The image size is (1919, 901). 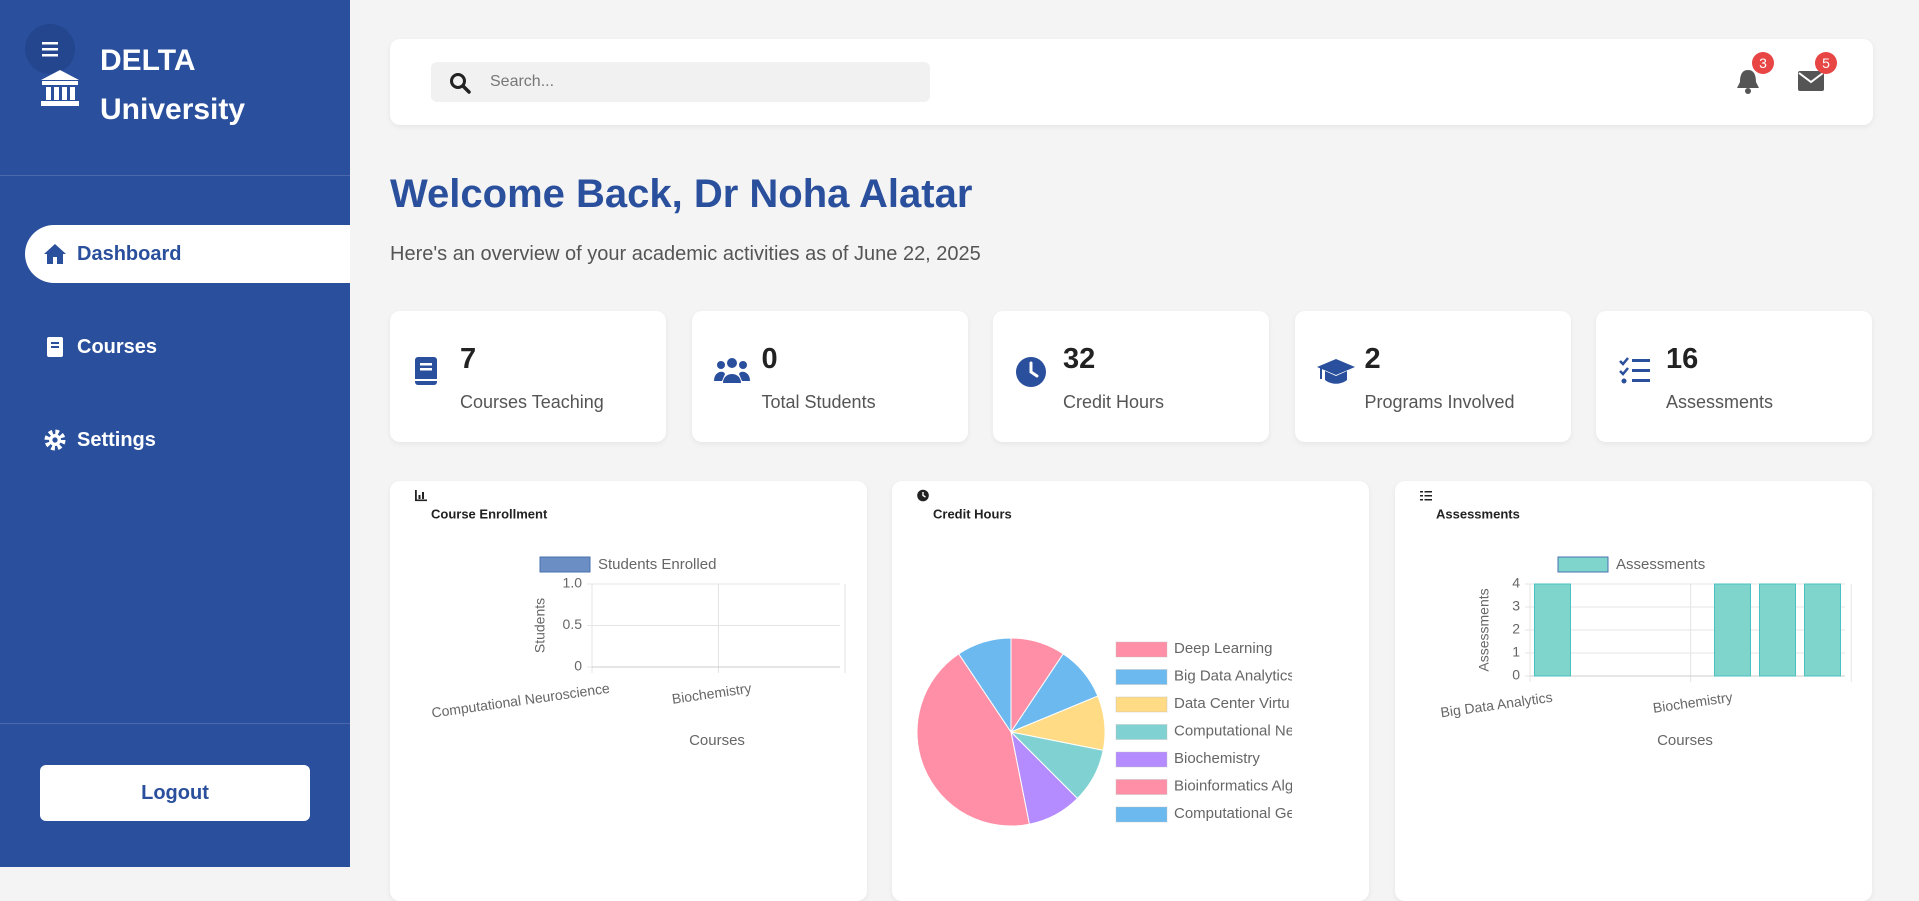 What do you see at coordinates (1232, 703) in the screenshot?
I see `legend-label: Data Center Virtu` at bounding box center [1232, 703].